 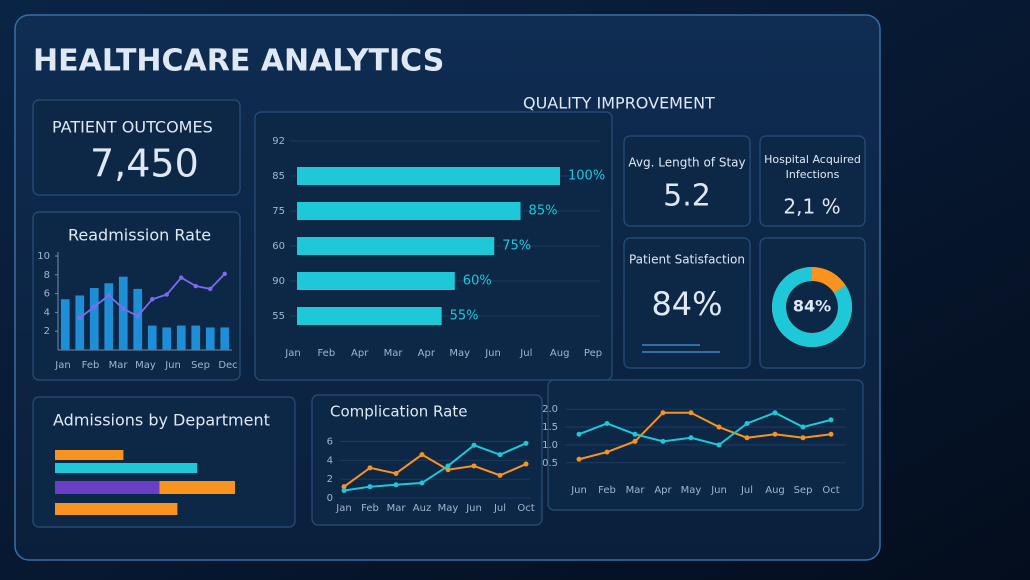 I want to click on kpi-value: 5.2, so click(x=687, y=196).